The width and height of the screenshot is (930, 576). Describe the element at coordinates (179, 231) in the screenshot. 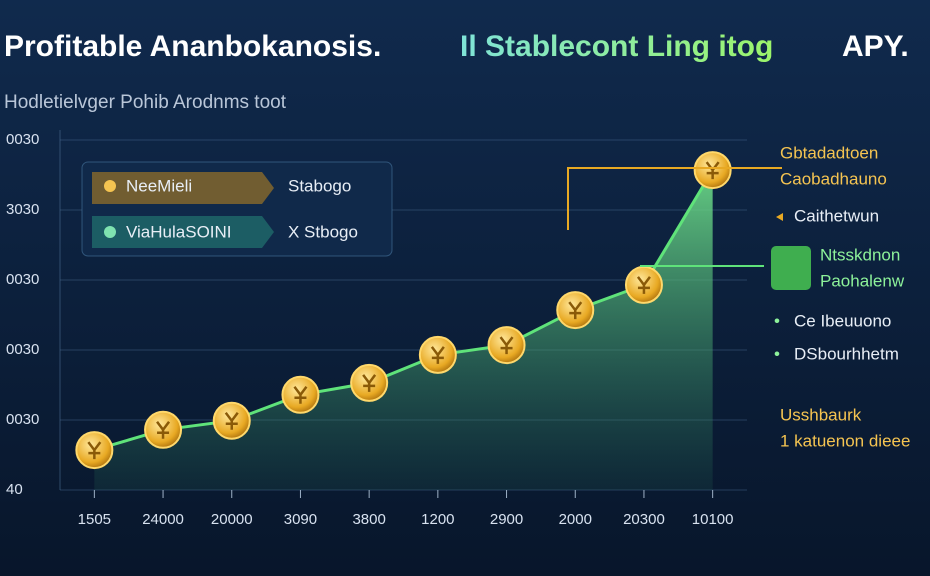

I see `legend-label: ViaHulaSOINI` at that location.